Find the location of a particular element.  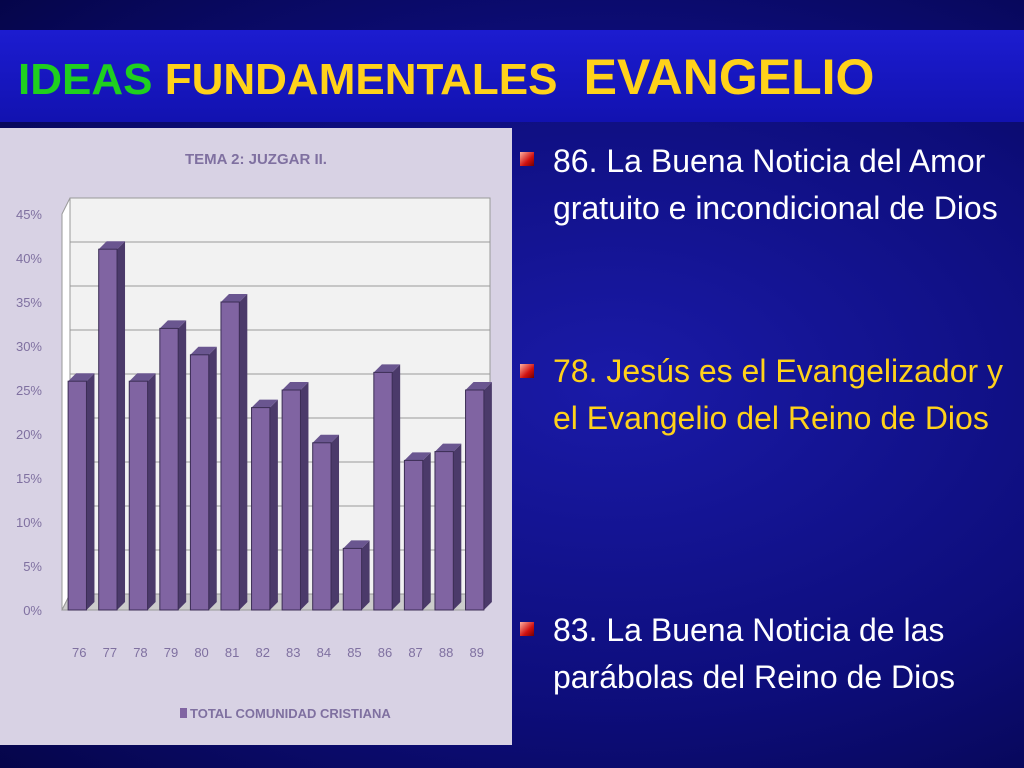

x-tick-label: 86 is located at coordinates (385, 652).